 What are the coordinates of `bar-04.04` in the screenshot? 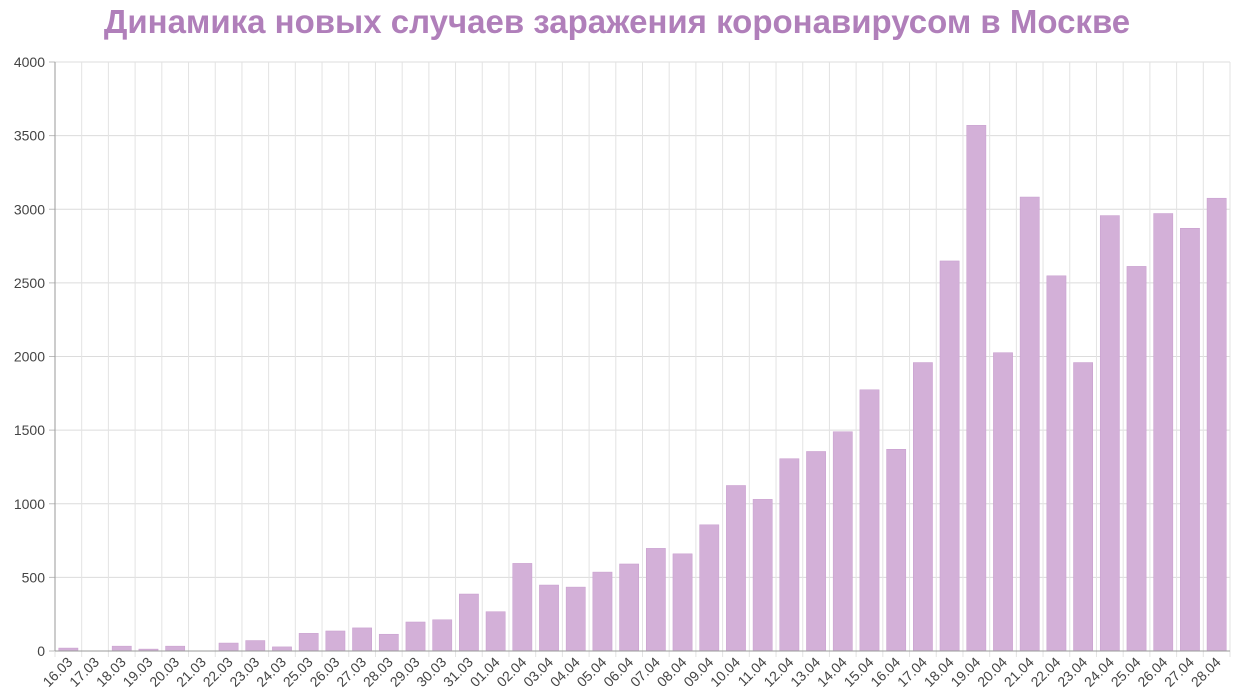 It's located at (575, 619).